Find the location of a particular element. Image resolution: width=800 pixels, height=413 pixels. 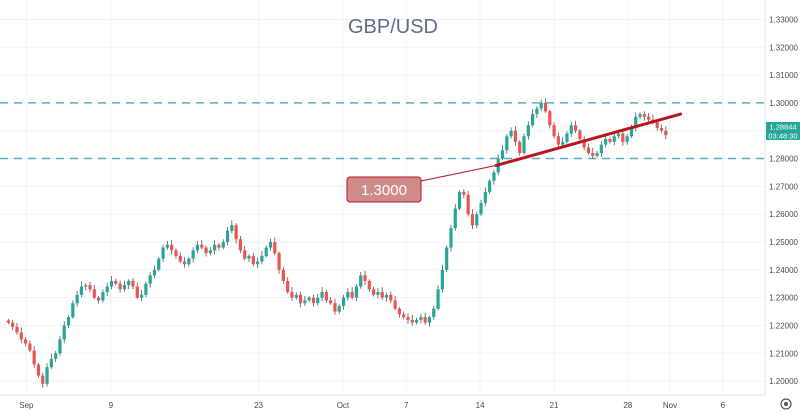

price-badge: 1.28844 03:48:30 is located at coordinates (783, 131).